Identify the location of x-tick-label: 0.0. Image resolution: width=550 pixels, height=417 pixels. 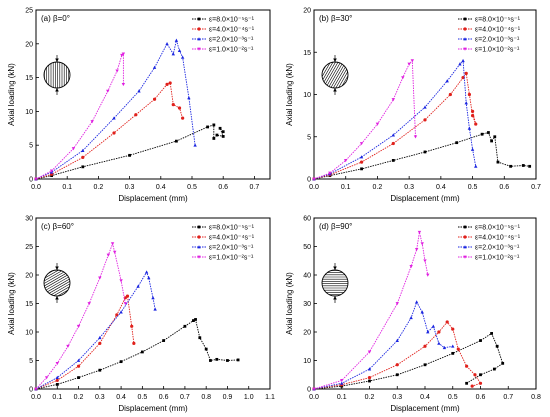
(314, 397).